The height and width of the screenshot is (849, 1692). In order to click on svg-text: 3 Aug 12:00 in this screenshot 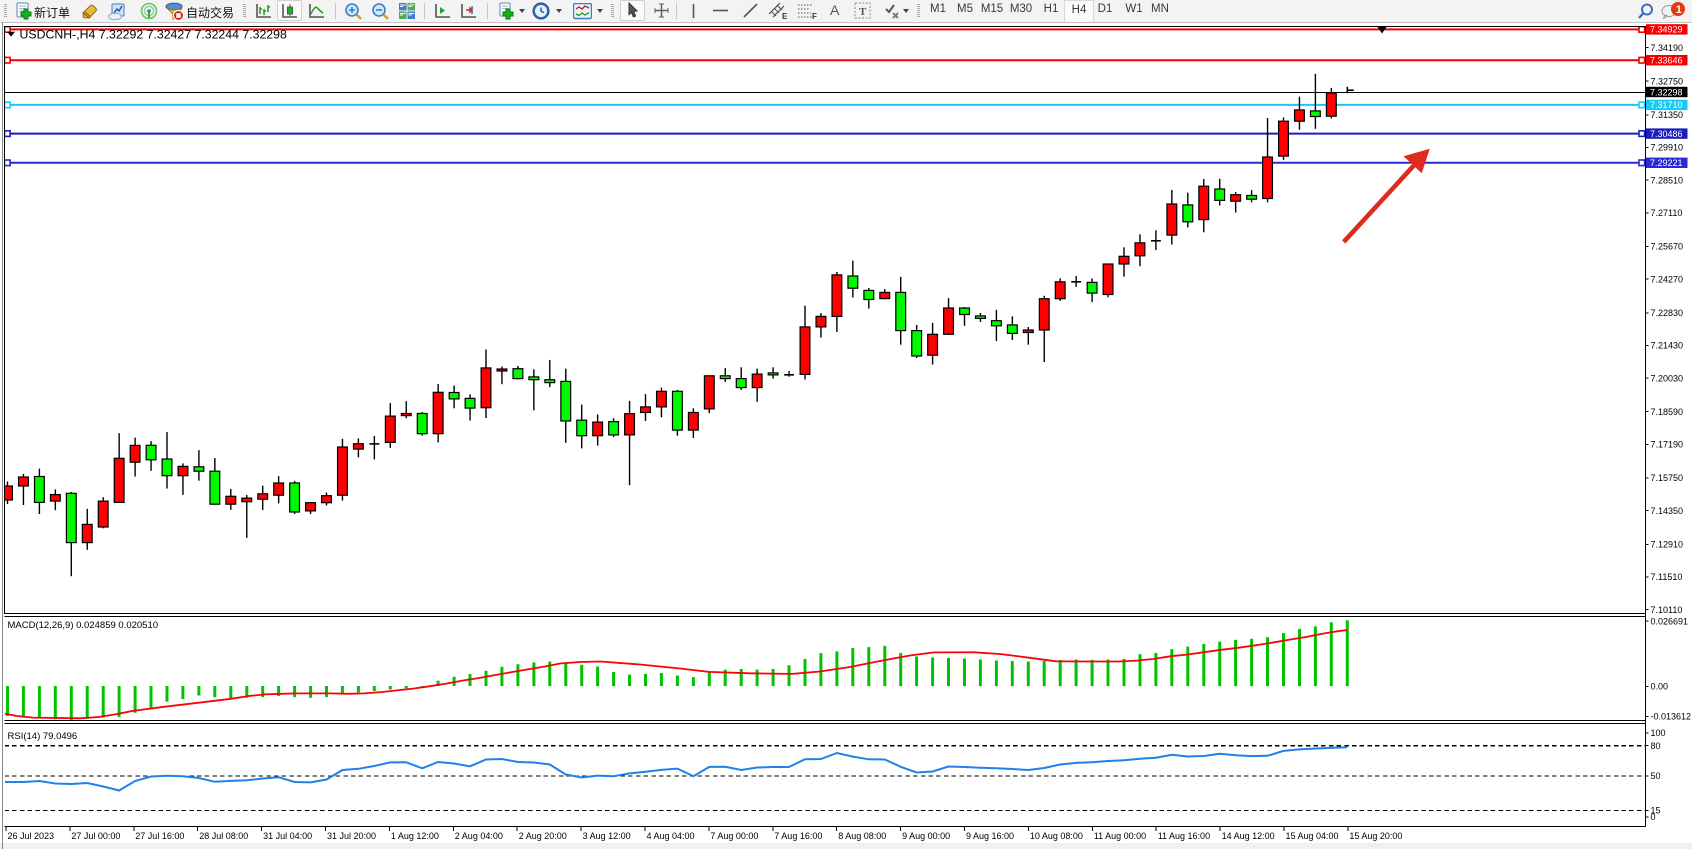, I will do `click(607, 836)`.